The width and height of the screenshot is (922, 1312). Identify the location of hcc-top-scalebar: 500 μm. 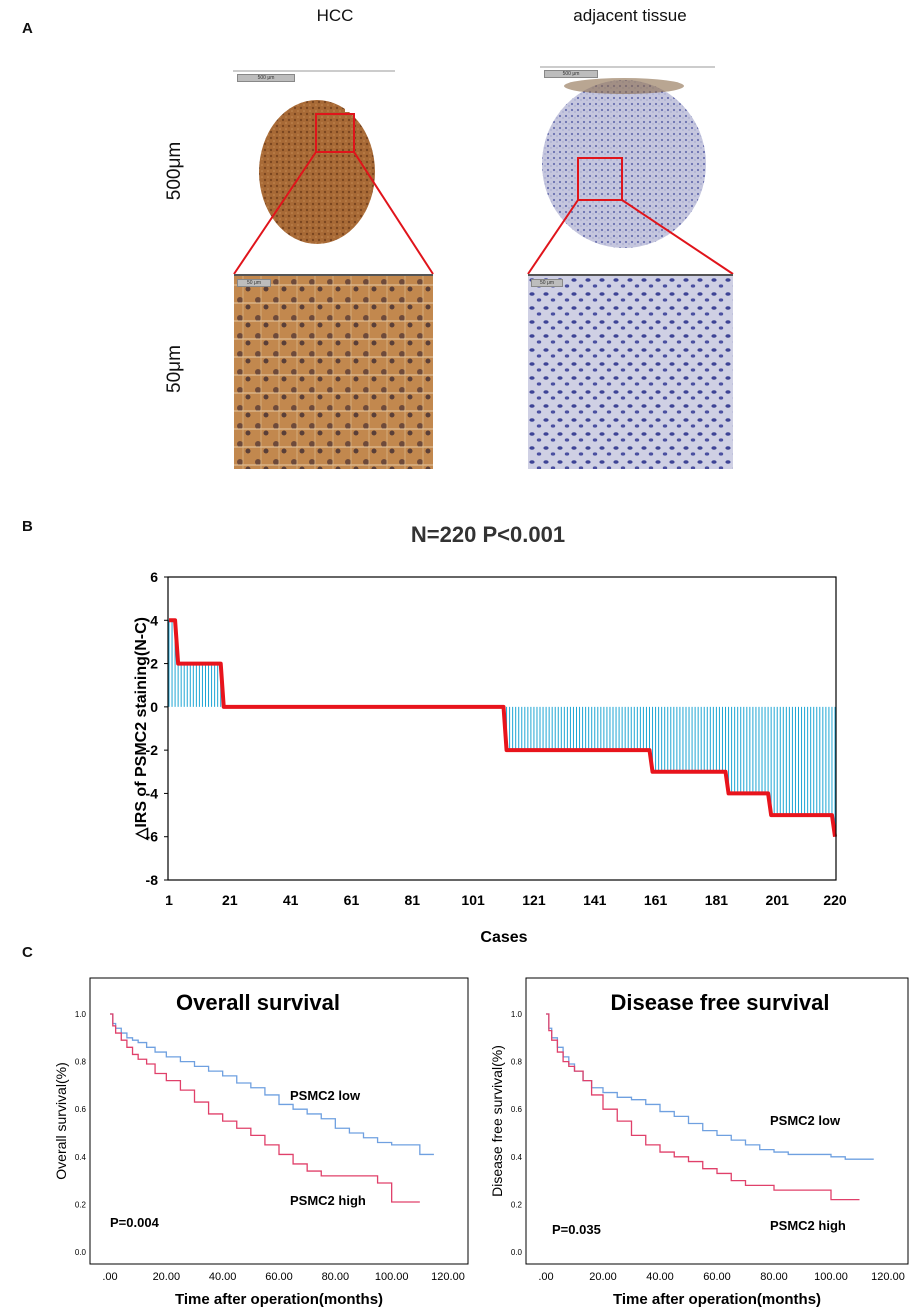
(266, 78).